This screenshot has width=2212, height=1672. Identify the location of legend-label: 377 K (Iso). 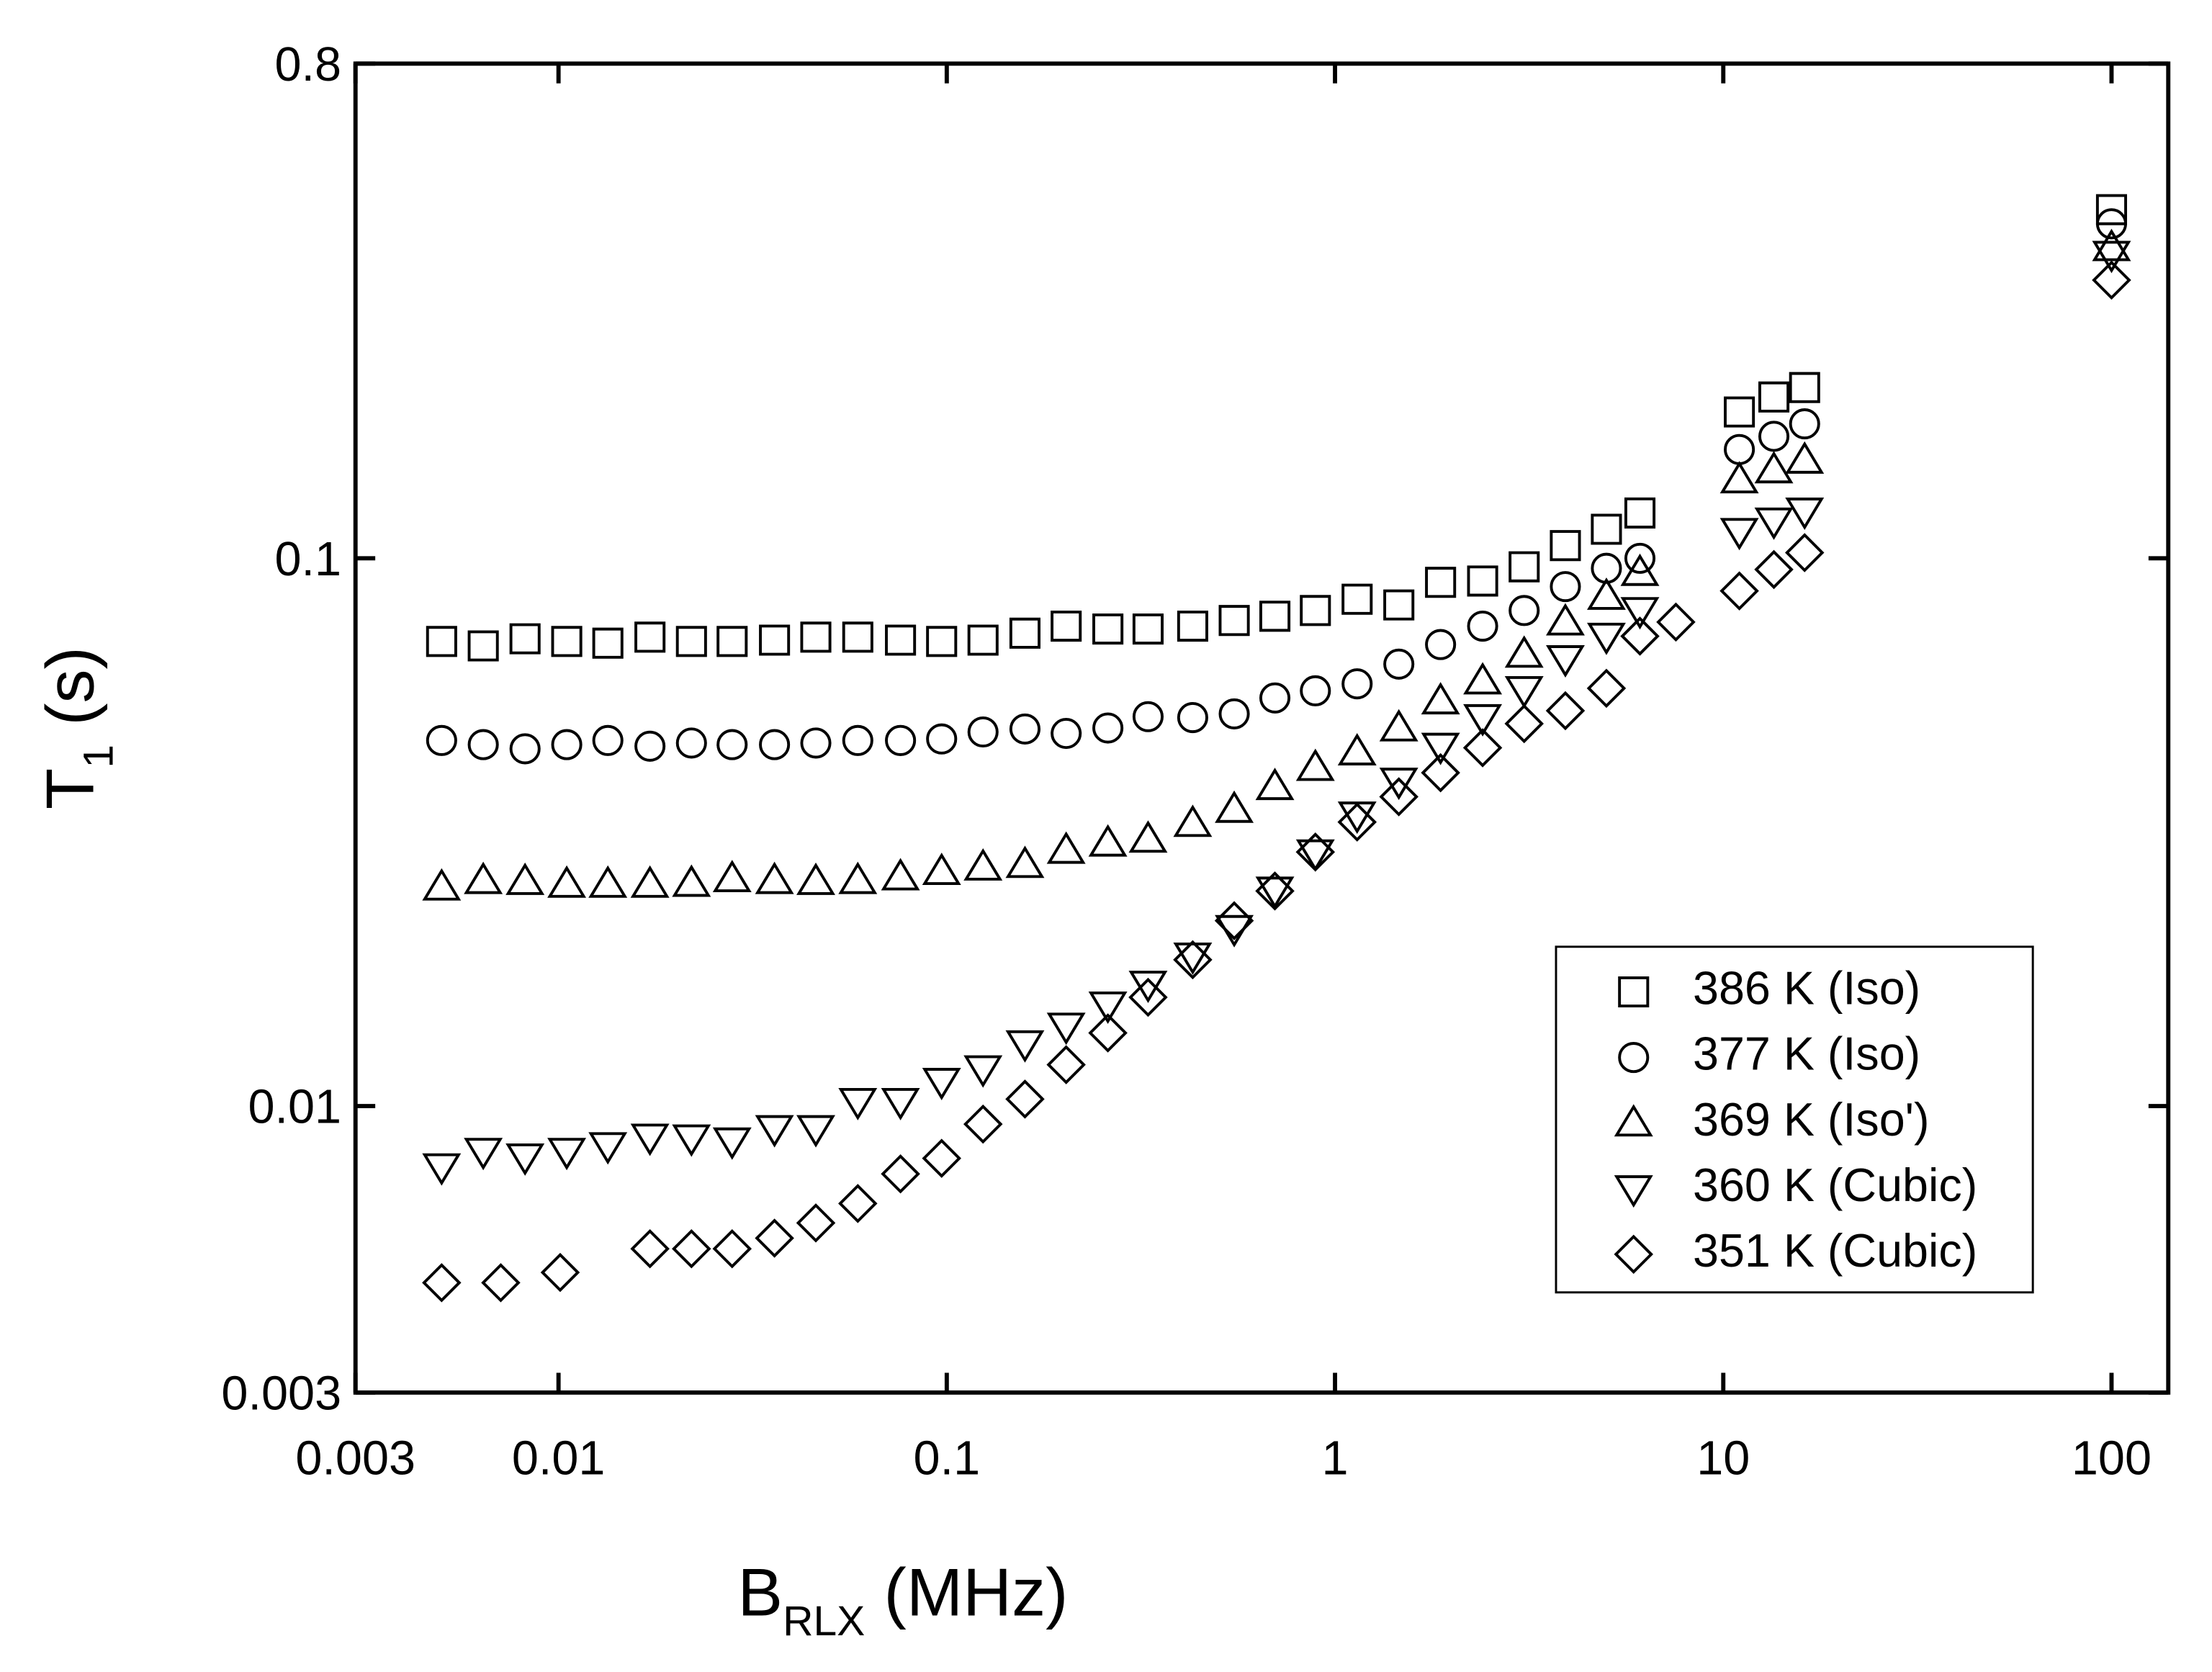
(1806, 1054).